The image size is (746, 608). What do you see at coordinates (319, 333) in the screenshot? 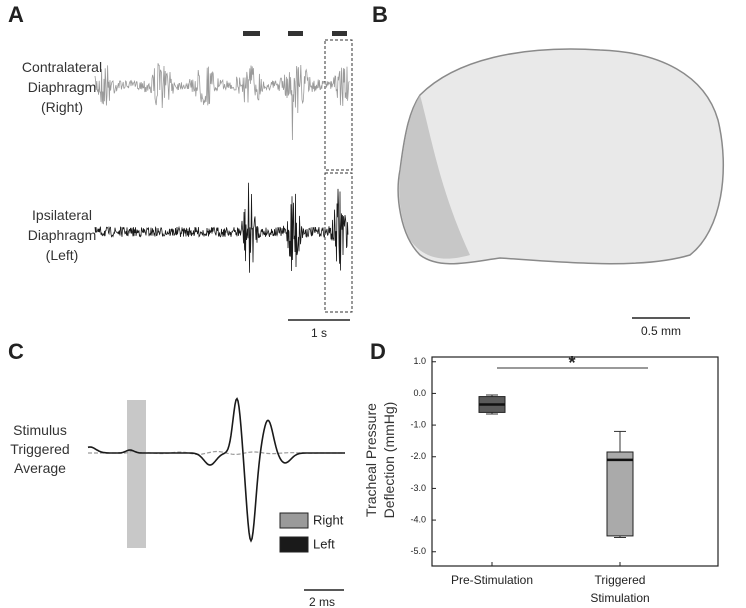
I see `scale-bar-label: 1 s` at bounding box center [319, 333].